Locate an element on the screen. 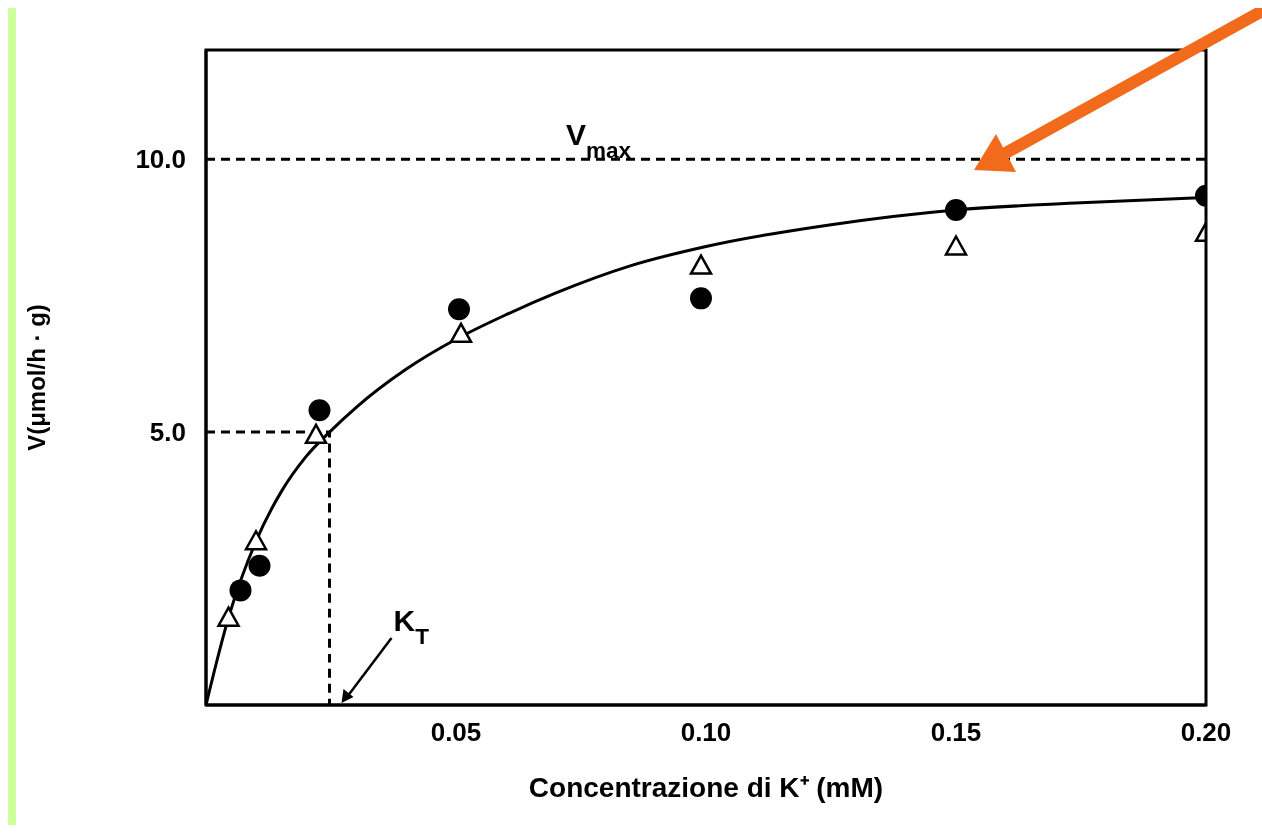 This screenshot has width=1262, height=833. x-tick-label: 0.15 is located at coordinates (956, 732).